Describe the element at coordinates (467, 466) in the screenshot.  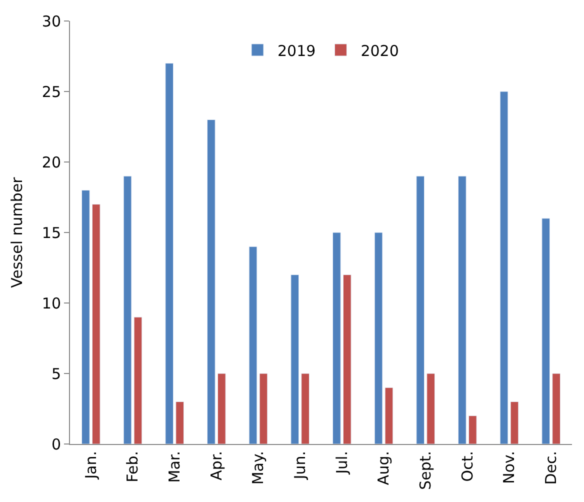
I see `x-tick-label: Oct.` at that location.